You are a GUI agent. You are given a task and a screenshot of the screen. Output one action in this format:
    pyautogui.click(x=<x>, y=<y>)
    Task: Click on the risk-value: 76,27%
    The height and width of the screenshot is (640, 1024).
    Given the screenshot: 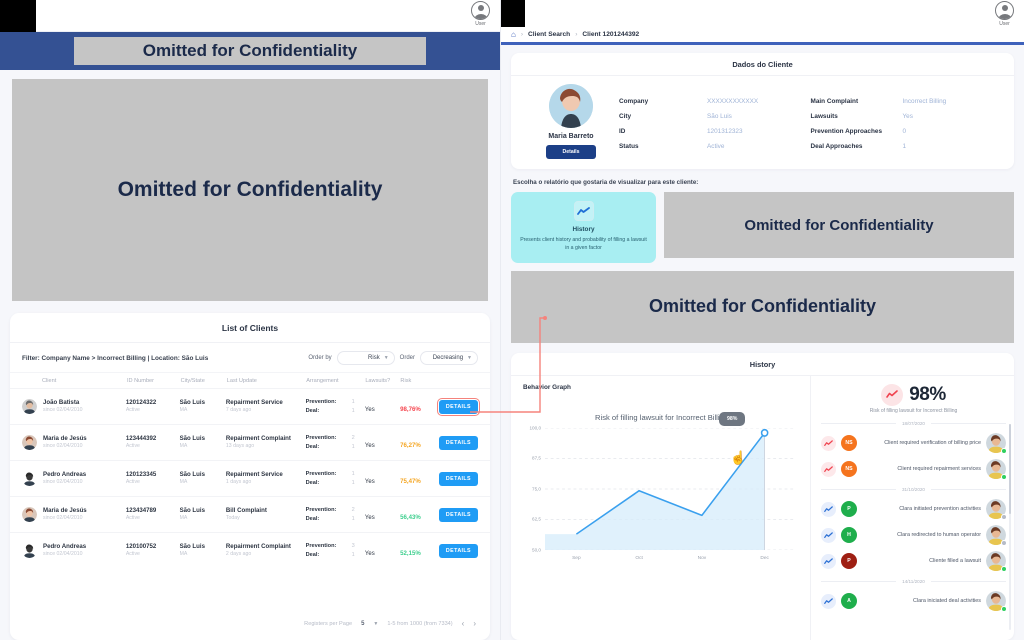 What is the action you would take?
    pyautogui.click(x=410, y=445)
    